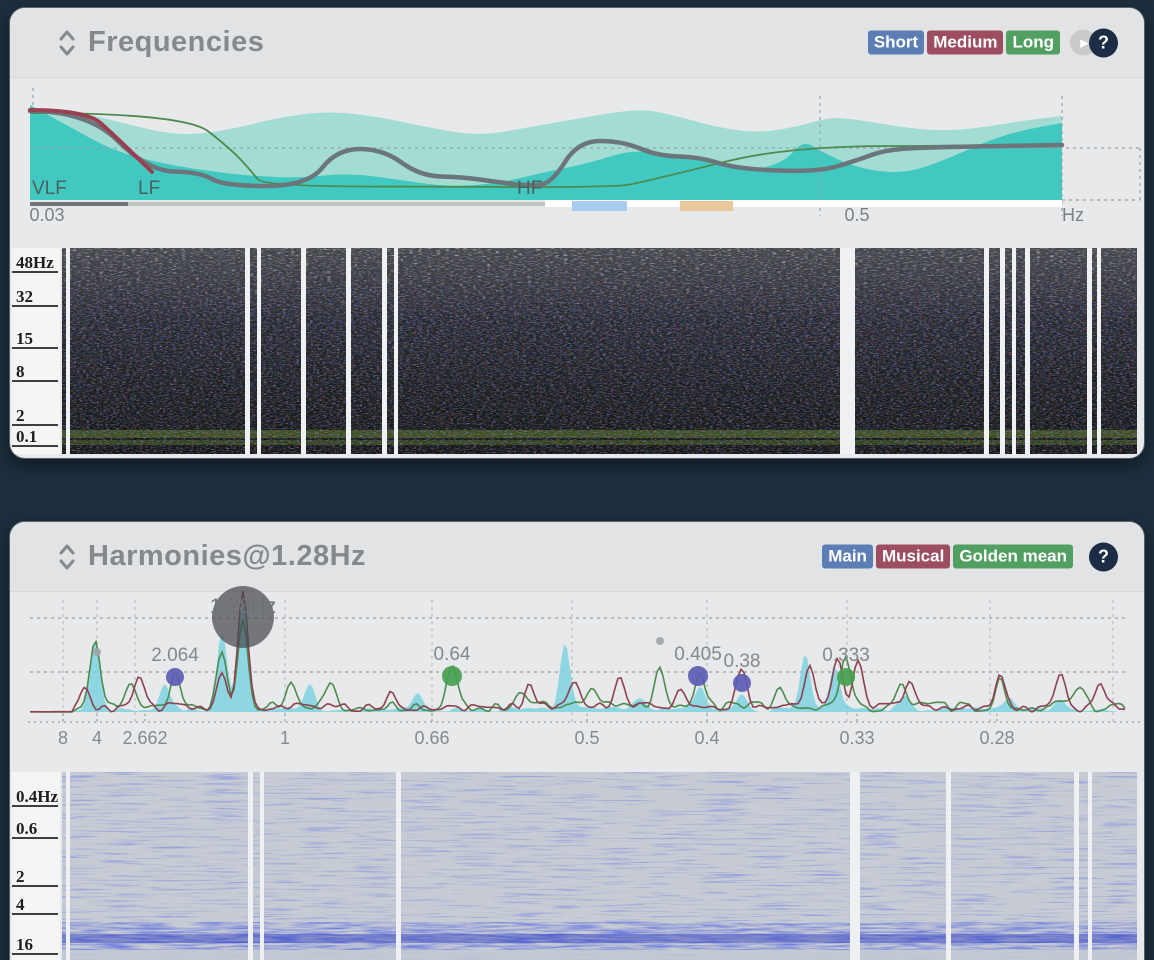 The width and height of the screenshot is (1154, 960). I want to click on spectrogram-axis-label: 0.6, so click(26, 828).